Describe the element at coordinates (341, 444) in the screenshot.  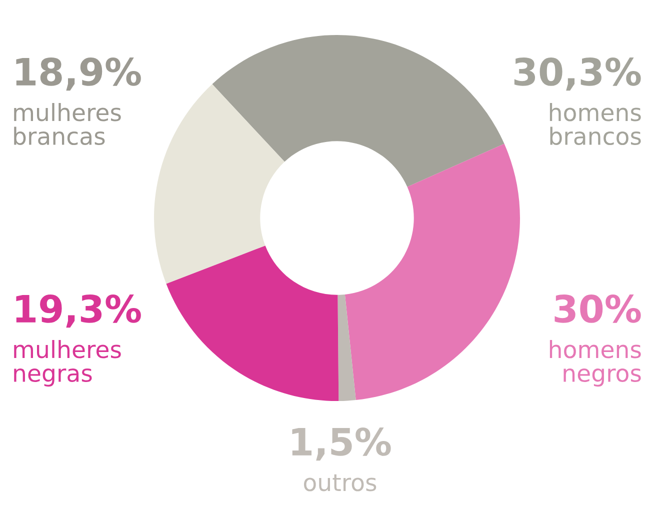
I see `data-label: 1,5%` at that location.